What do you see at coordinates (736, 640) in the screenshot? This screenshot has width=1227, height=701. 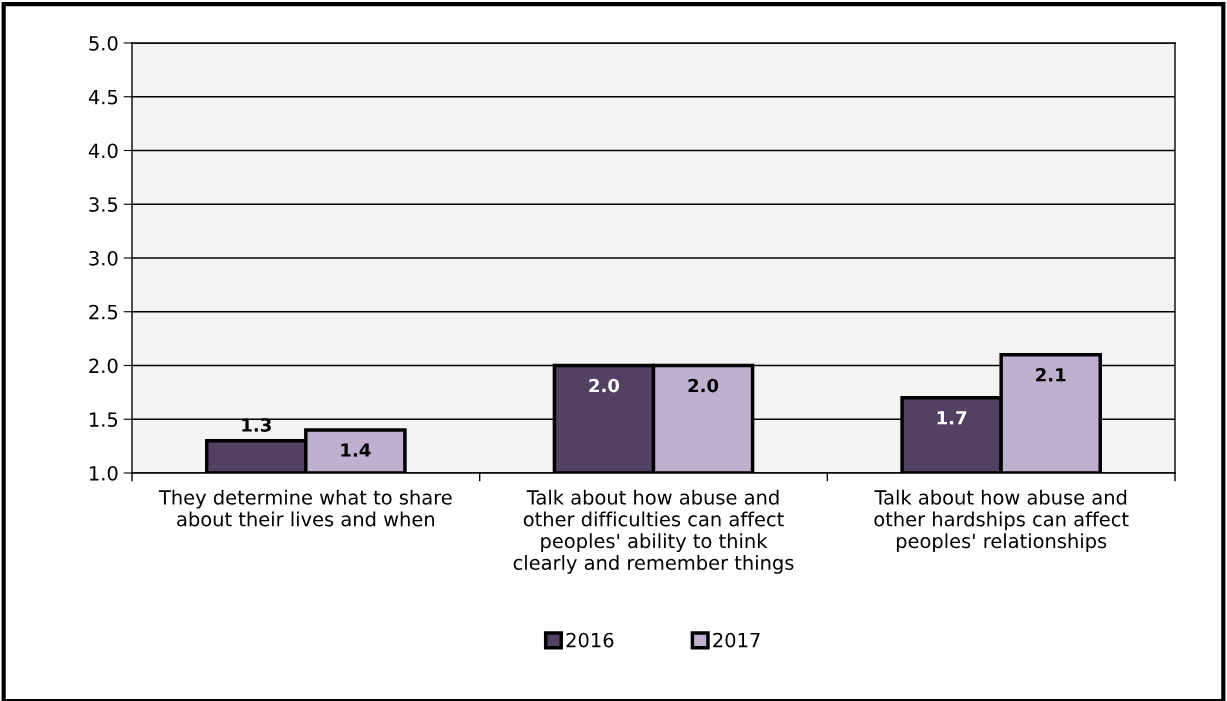 I see `legend-label: 2017` at bounding box center [736, 640].